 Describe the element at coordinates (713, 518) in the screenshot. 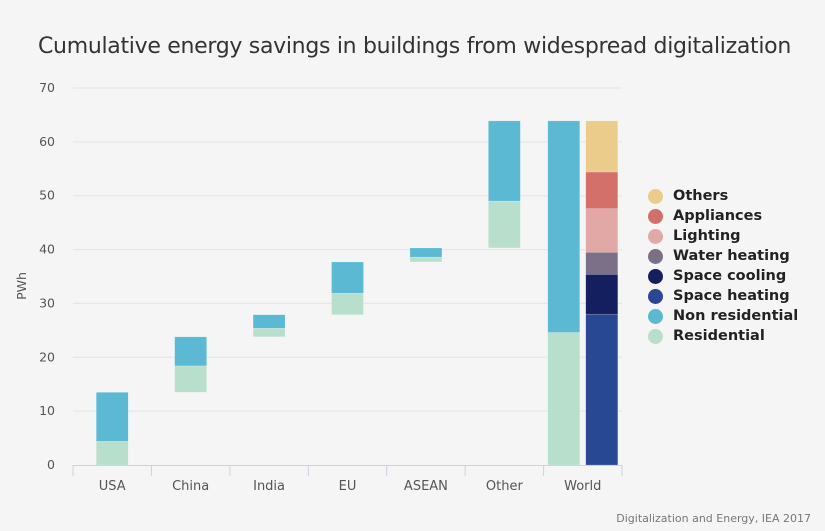

I see `source-credit: Digitalization and Energy, IEA 2017` at that location.